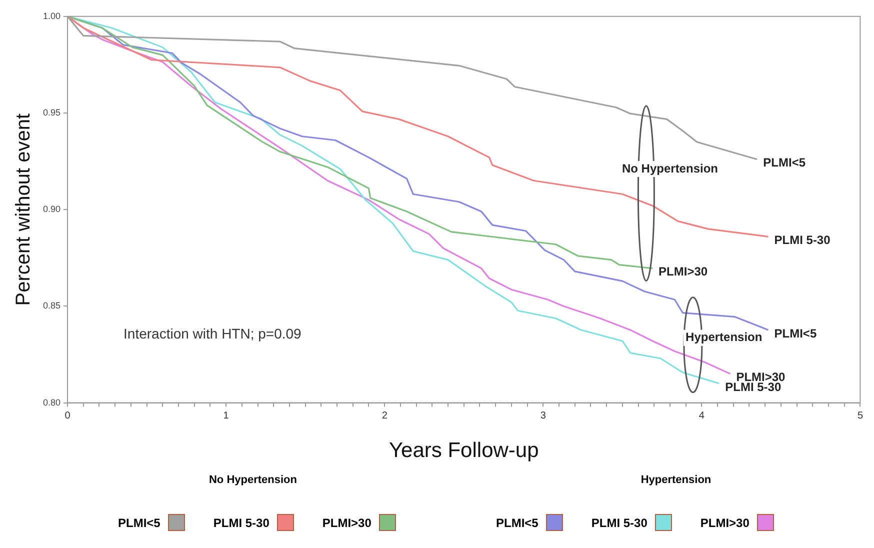  I want to click on y-tick-label: 0.90, so click(51, 209).